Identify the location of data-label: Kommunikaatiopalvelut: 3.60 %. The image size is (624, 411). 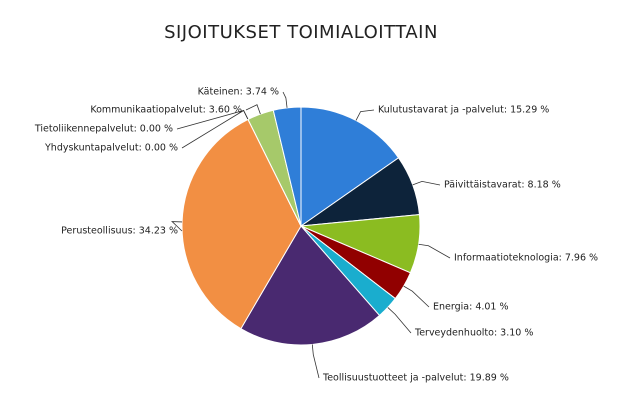
(166, 110).